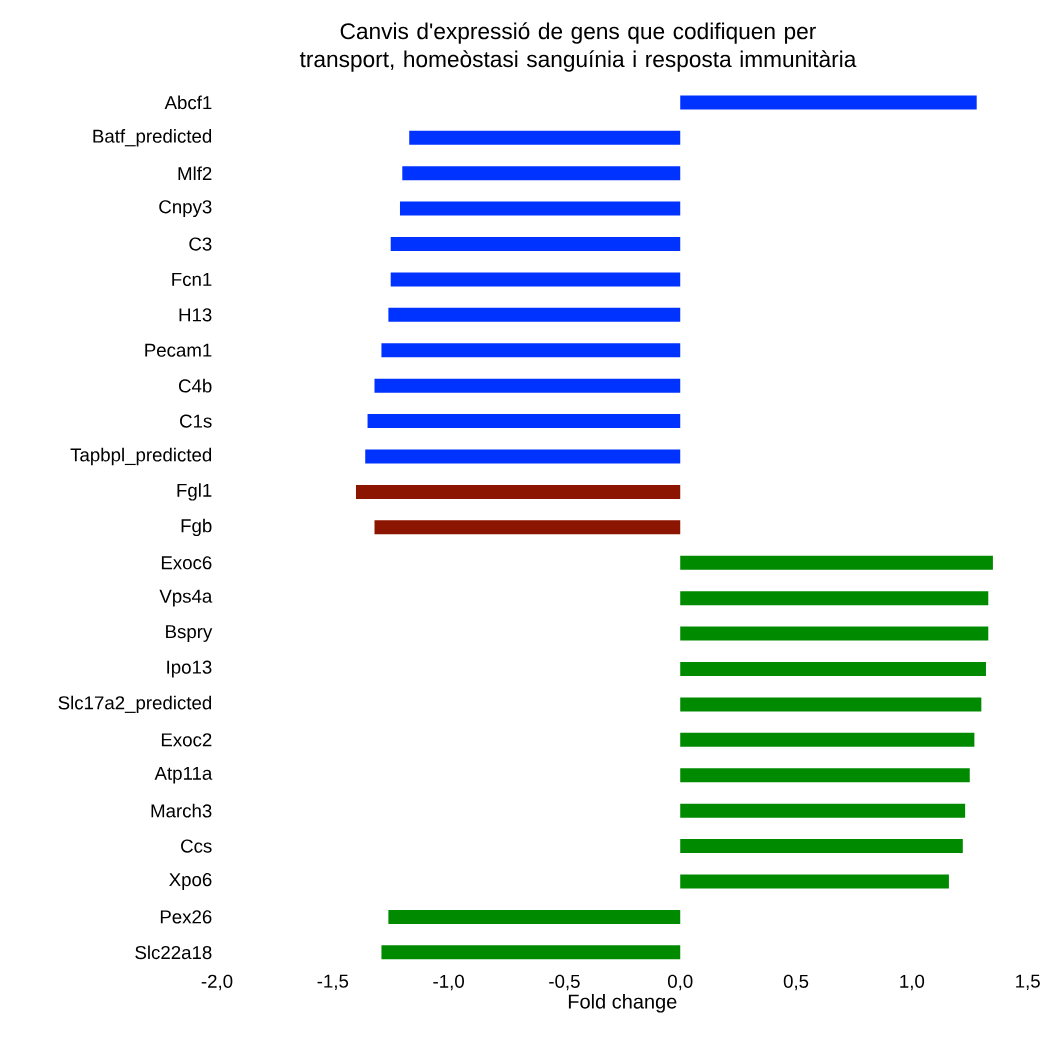 Image resolution: width=1046 pixels, height=1050 pixels. I want to click on chart-title: Canvis d'expressió de gens que codifiquen per transport, homeòstasi sanguínia i resposta immunitària, so click(578, 47).